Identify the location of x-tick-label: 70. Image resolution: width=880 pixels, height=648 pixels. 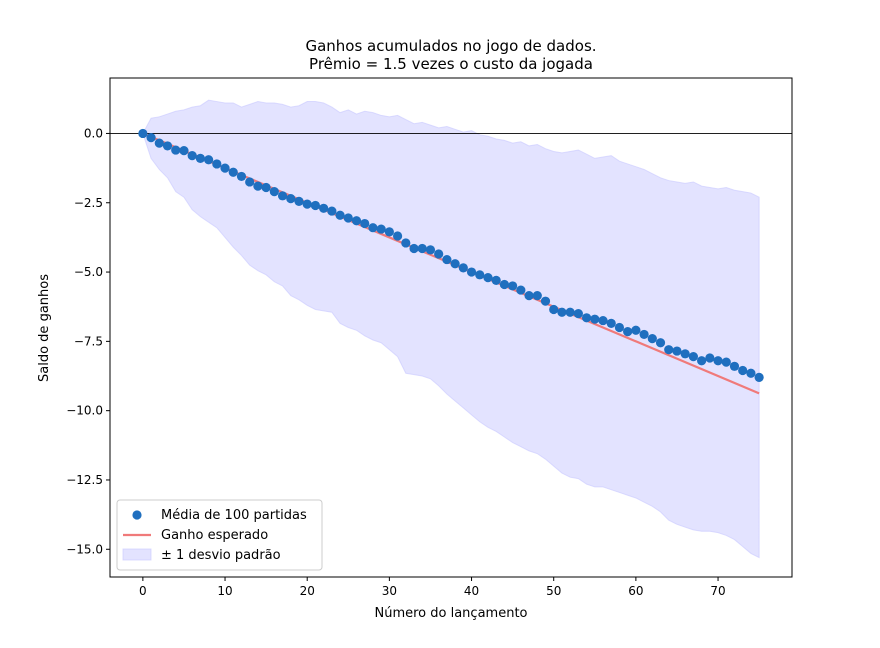
(717, 591).